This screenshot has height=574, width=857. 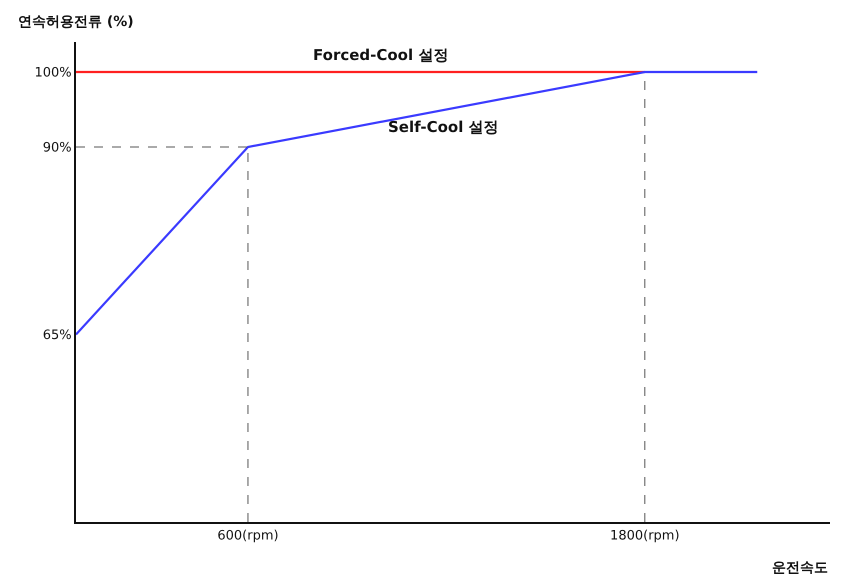 What do you see at coordinates (443, 127) in the screenshot?
I see `annotation: Self-Cool 설정` at bounding box center [443, 127].